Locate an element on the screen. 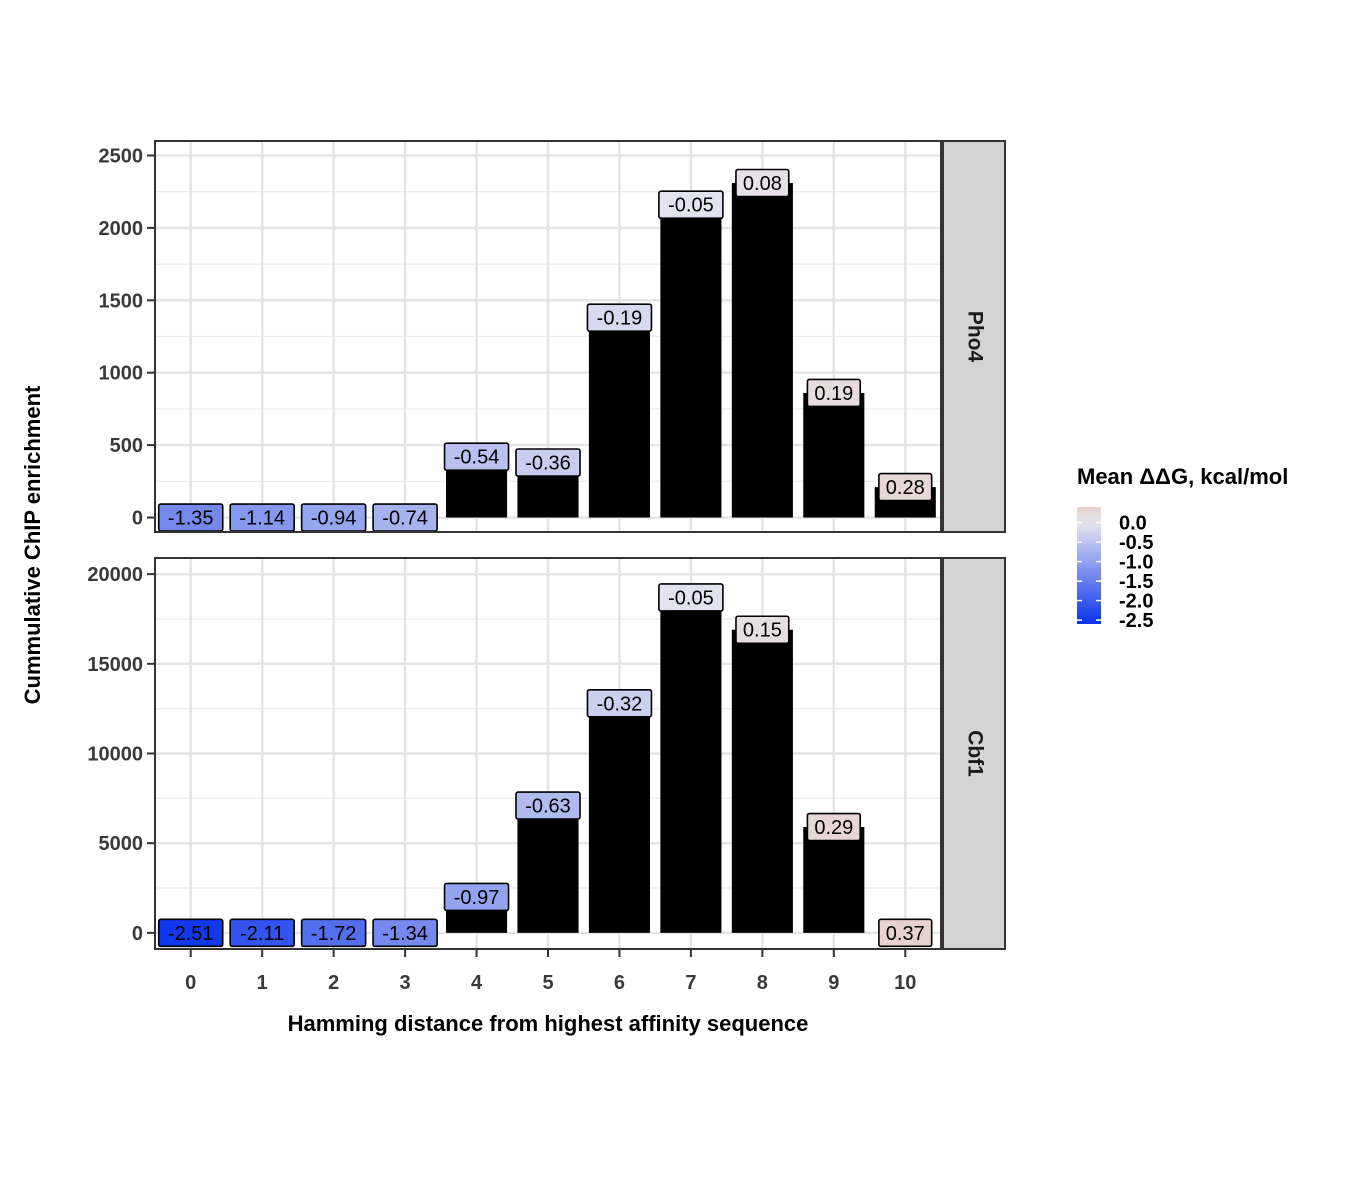 This screenshot has height=1181, width=1358. x-tick-label: 8 is located at coordinates (762, 983).